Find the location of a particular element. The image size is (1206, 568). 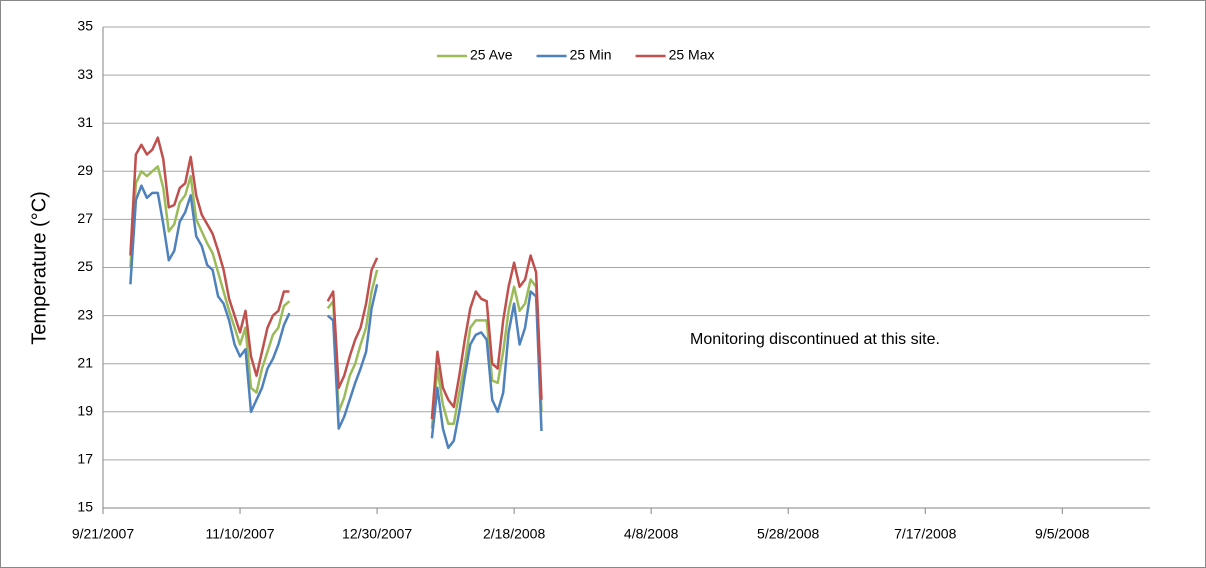

x-tick-label: 4/8/2008 is located at coordinates (651, 534).